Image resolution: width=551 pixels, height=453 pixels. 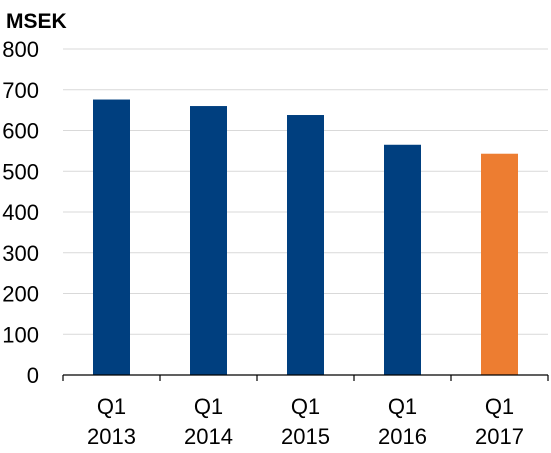 I want to click on y-tick-label: 400, so click(x=20, y=212).